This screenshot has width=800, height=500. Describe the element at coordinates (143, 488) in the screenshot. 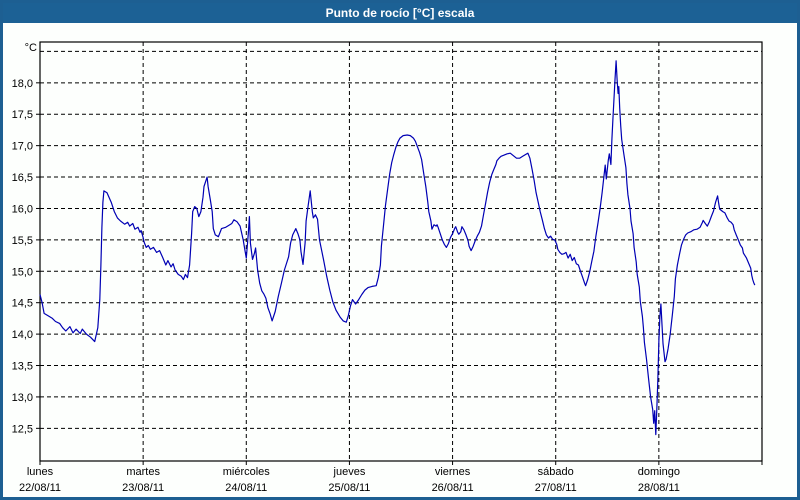

I see `x-date-label: 23/08/11` at that location.